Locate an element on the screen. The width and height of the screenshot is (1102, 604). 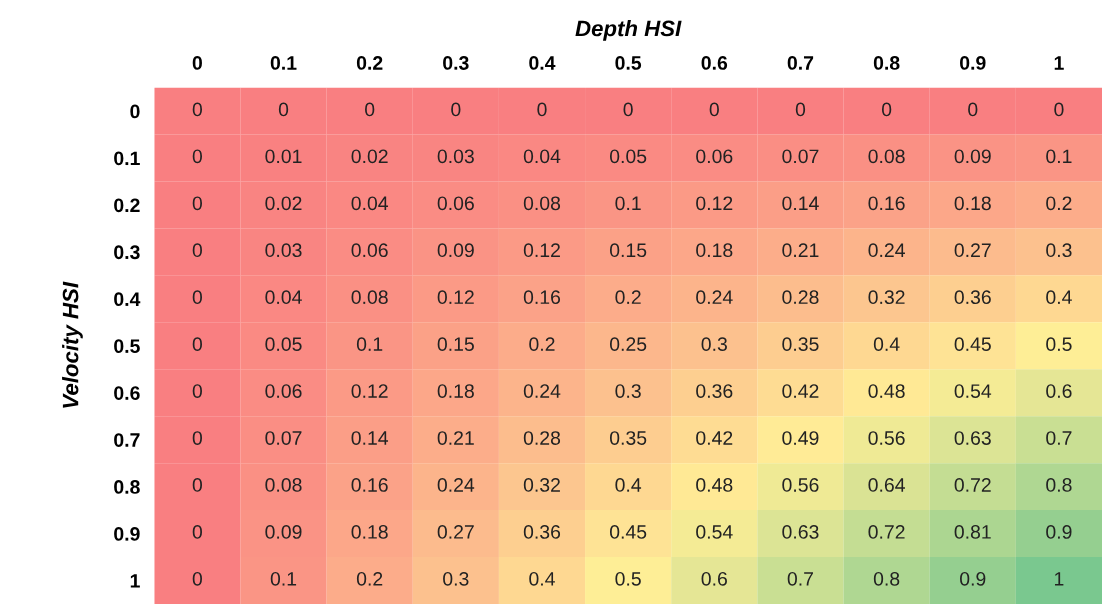
x-tick-label: 0.6 is located at coordinates (714, 63).